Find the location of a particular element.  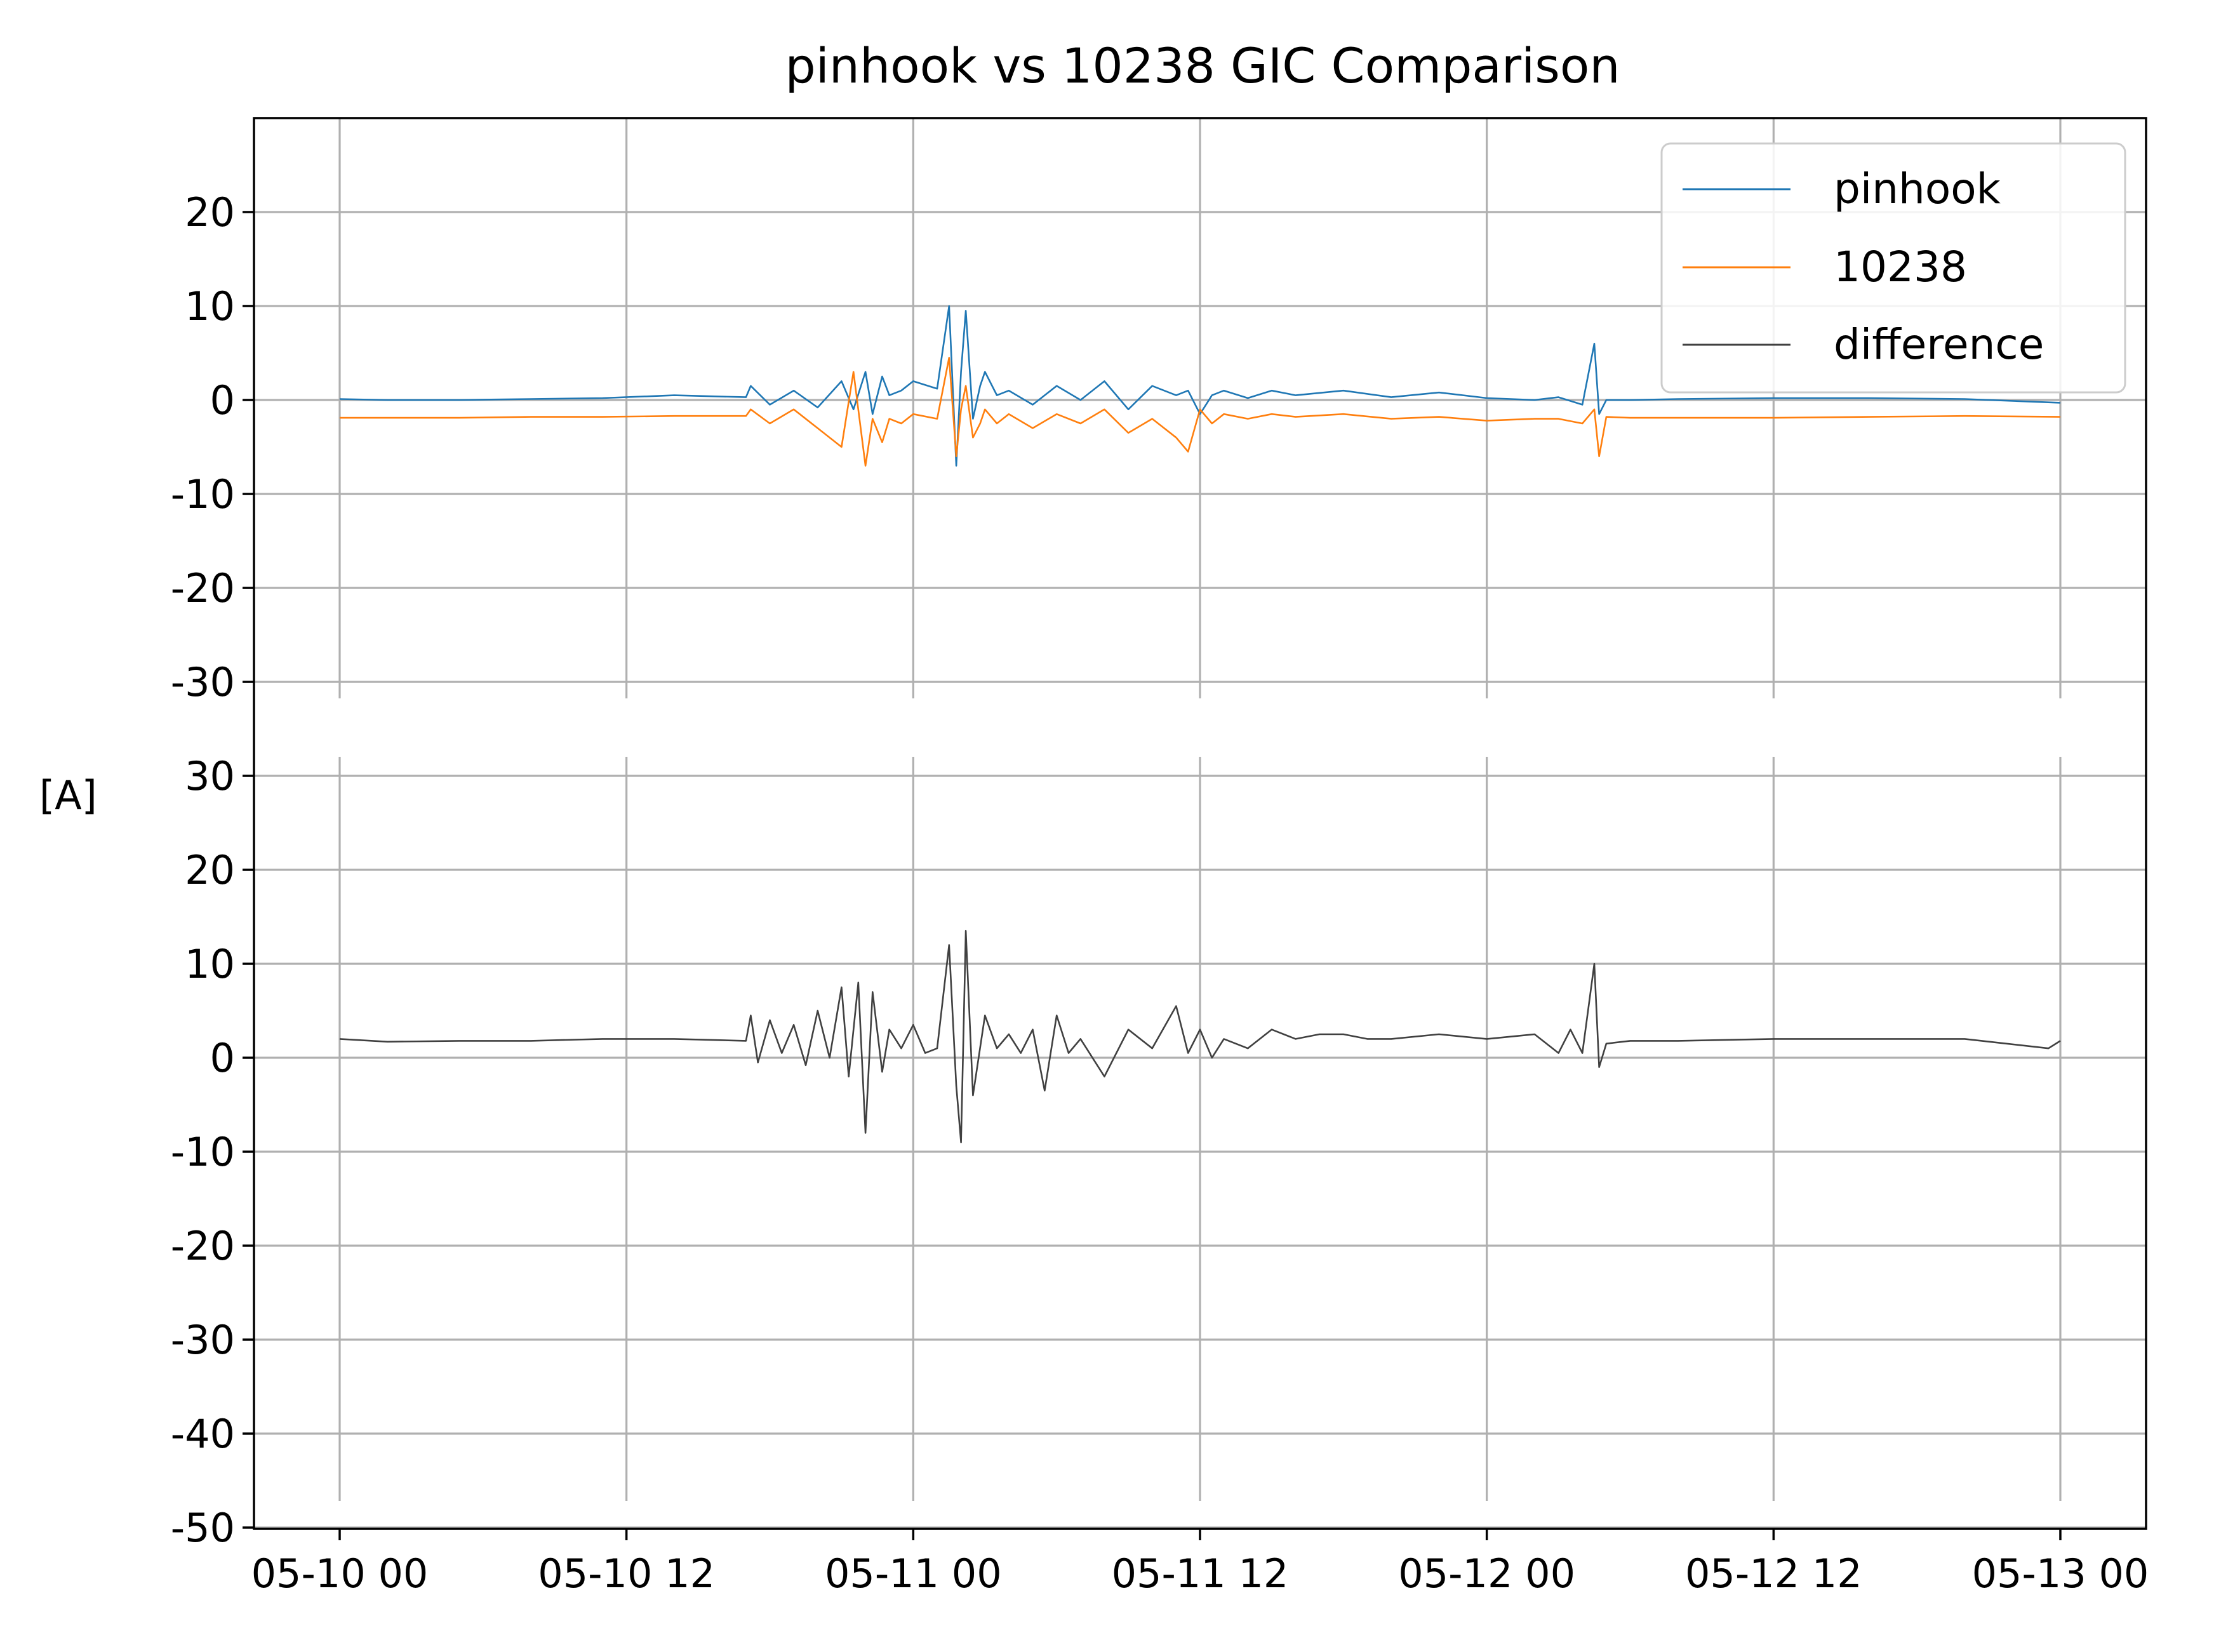

top-y-tick-label-3: -10 is located at coordinates (203, 494).